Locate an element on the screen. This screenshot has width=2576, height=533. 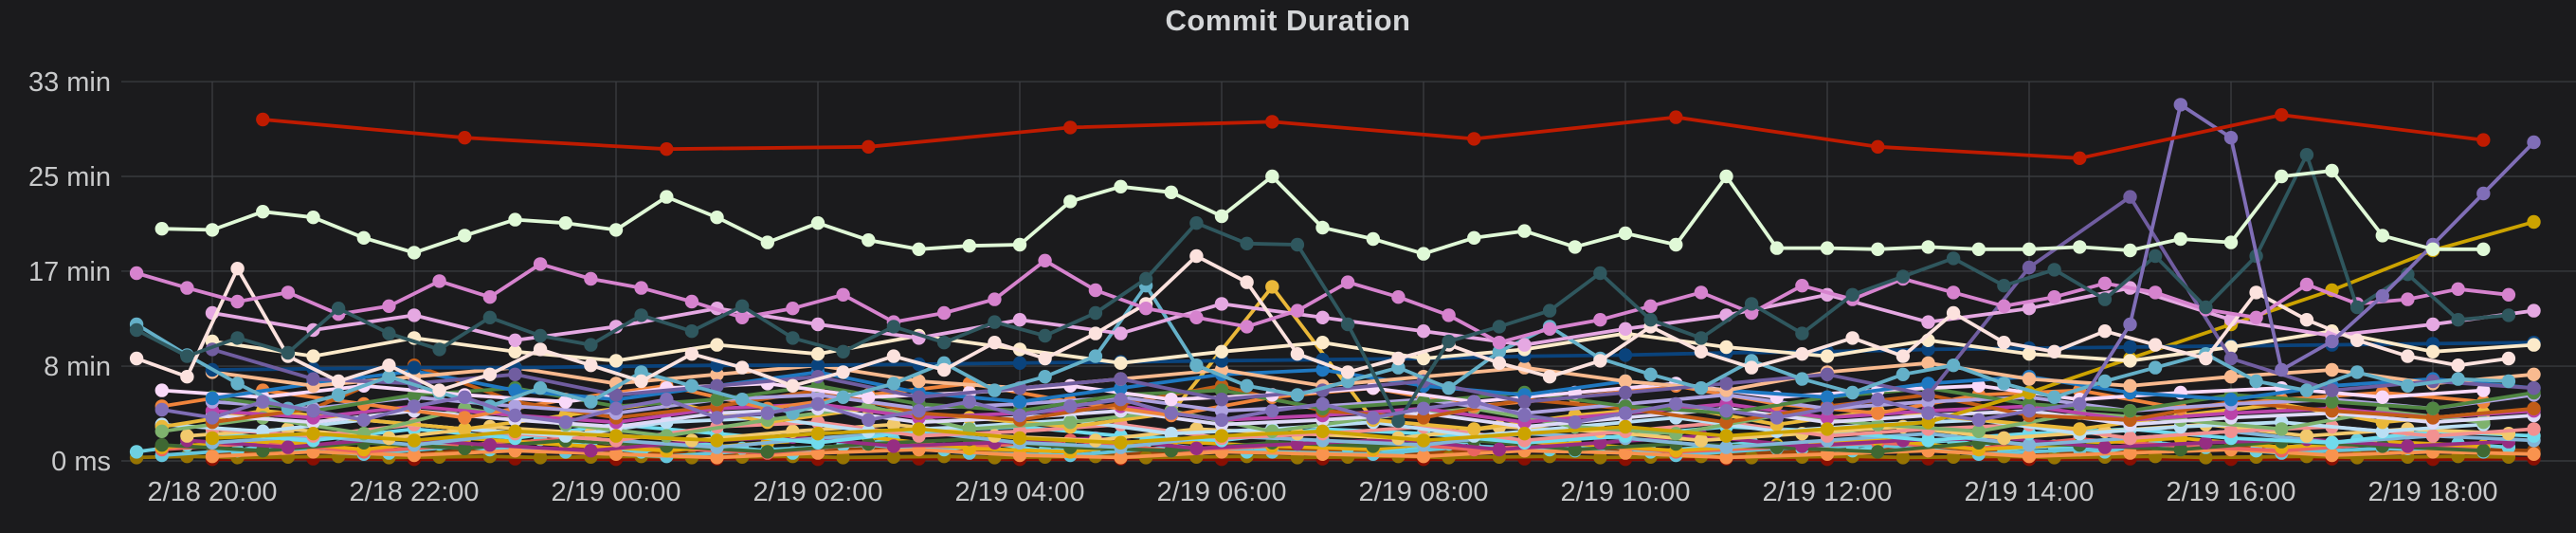
series-red is located at coordinates (1373, 136).